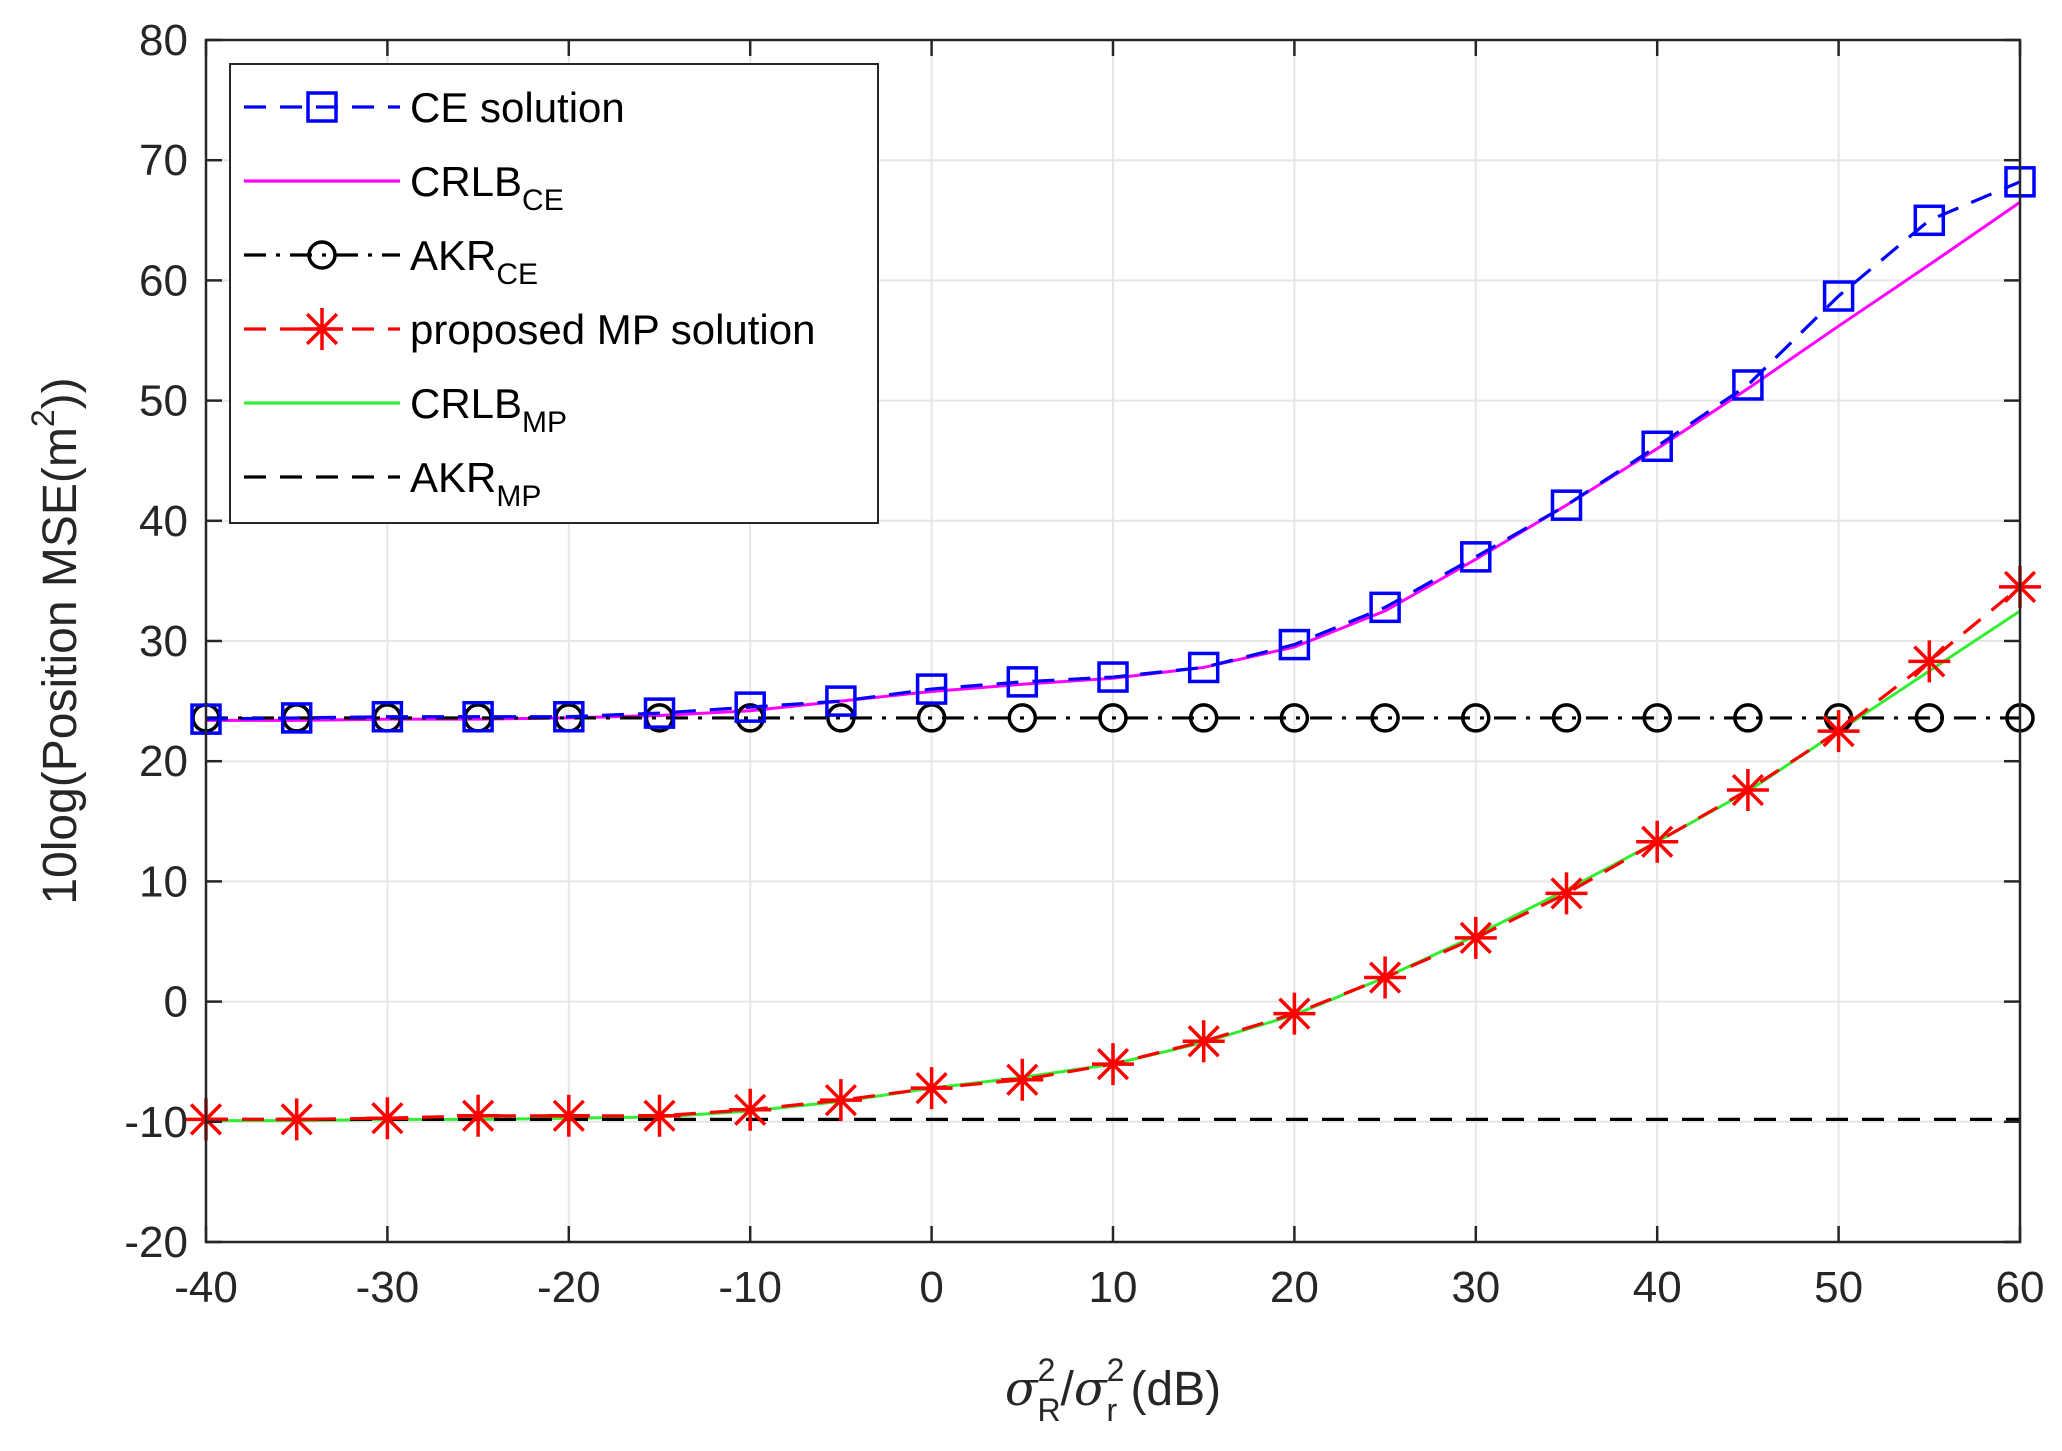 The width and height of the screenshot is (2062, 1451). I want to click on x-tick-label: 0, so click(931, 1287).